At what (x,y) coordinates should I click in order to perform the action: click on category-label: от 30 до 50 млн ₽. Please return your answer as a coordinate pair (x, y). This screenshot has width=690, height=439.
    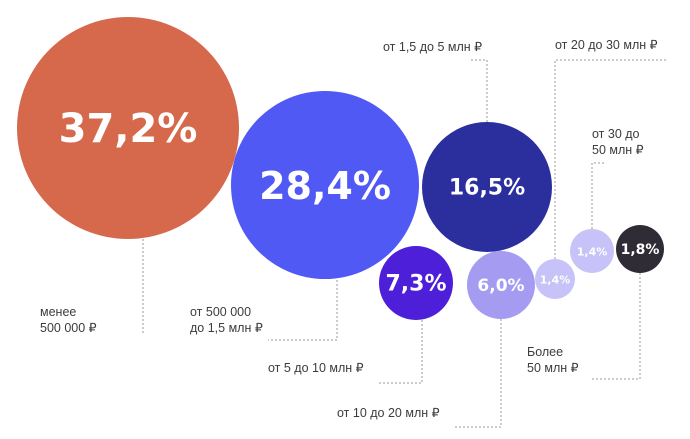
    Looking at the image, I should click on (618, 142).